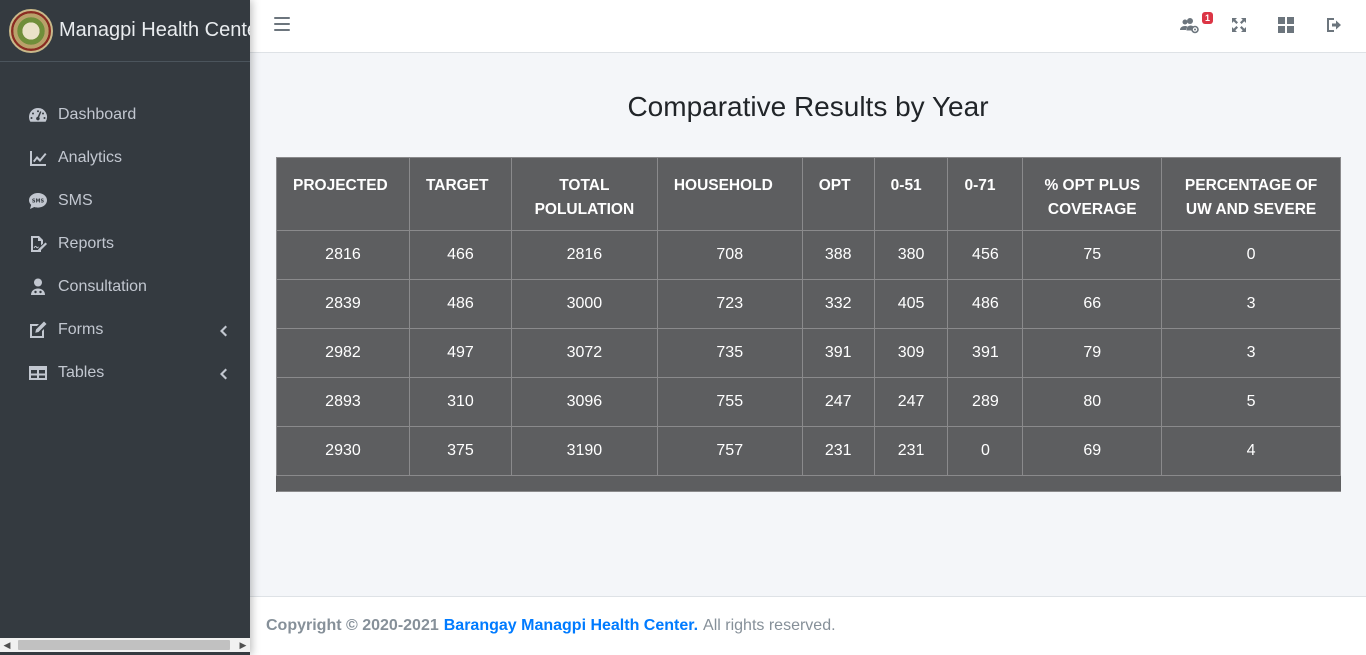 This screenshot has width=1366, height=655. I want to click on table-cell: 75, so click(1092, 255).